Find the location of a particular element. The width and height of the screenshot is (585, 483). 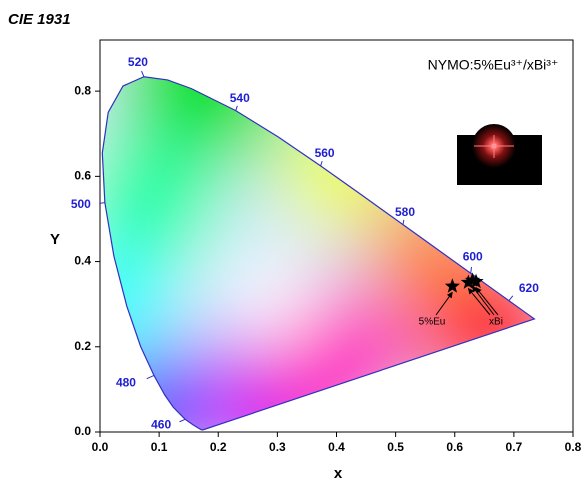

point-label: 5%Eu is located at coordinates (432, 322).